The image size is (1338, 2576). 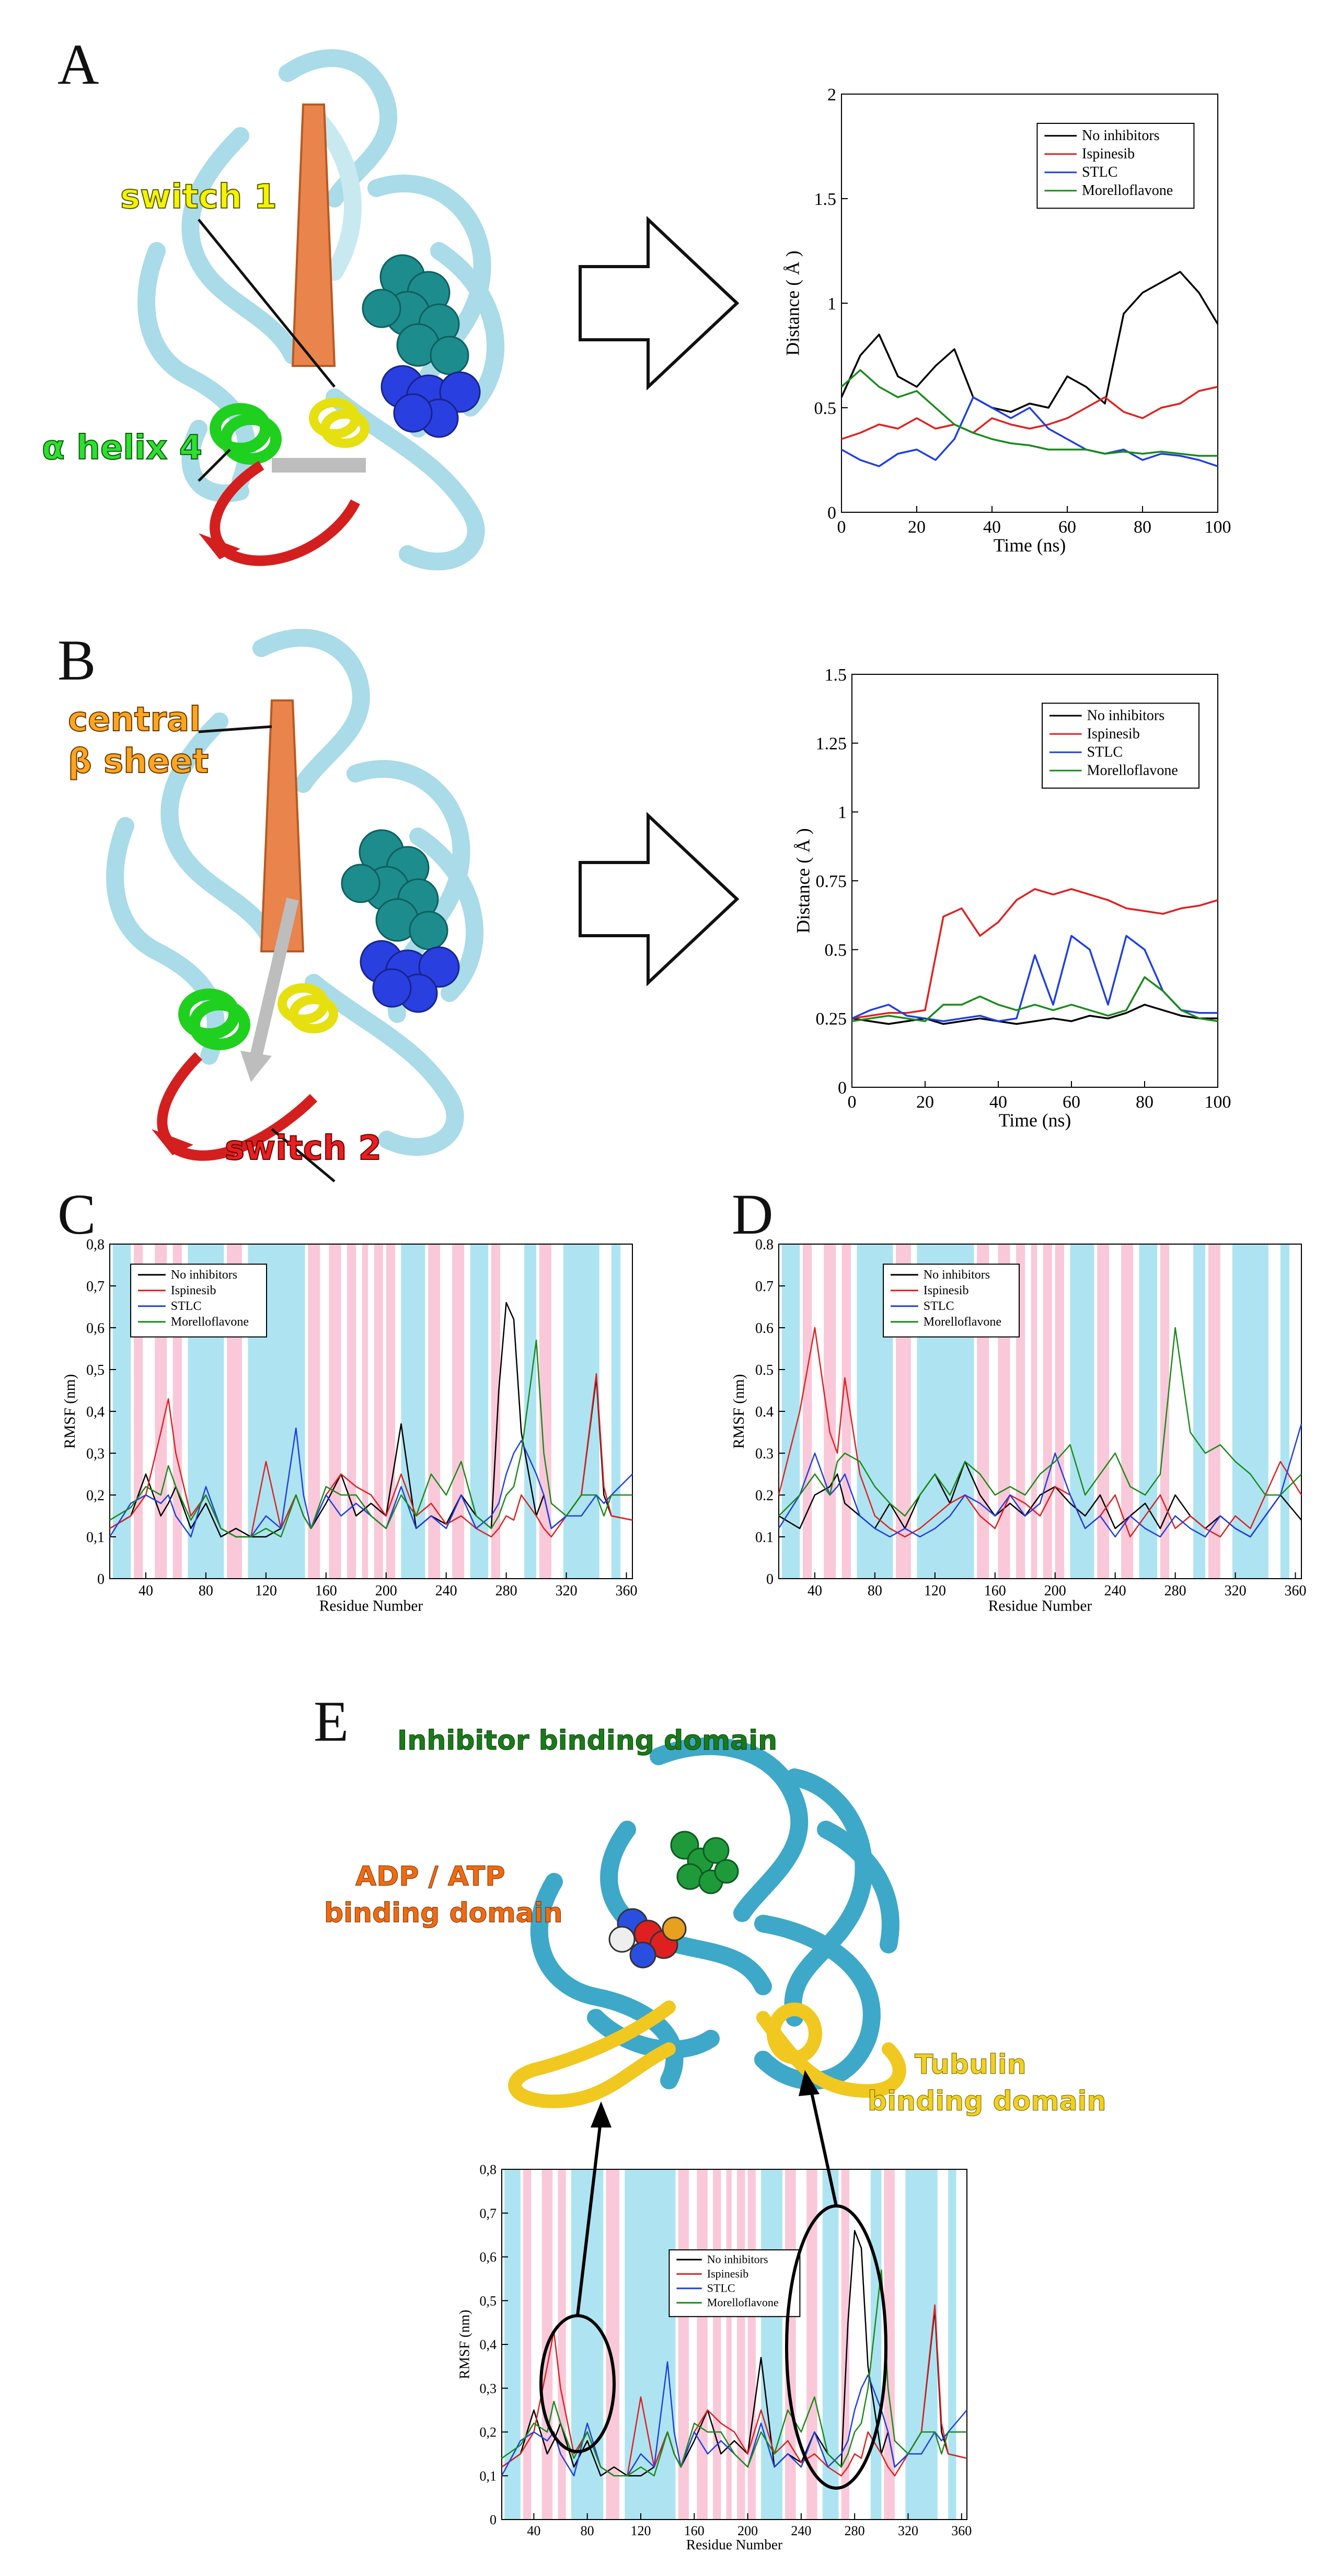 What do you see at coordinates (138, 761) in the screenshot?
I see `label-beta-sheet: β sheet` at bounding box center [138, 761].